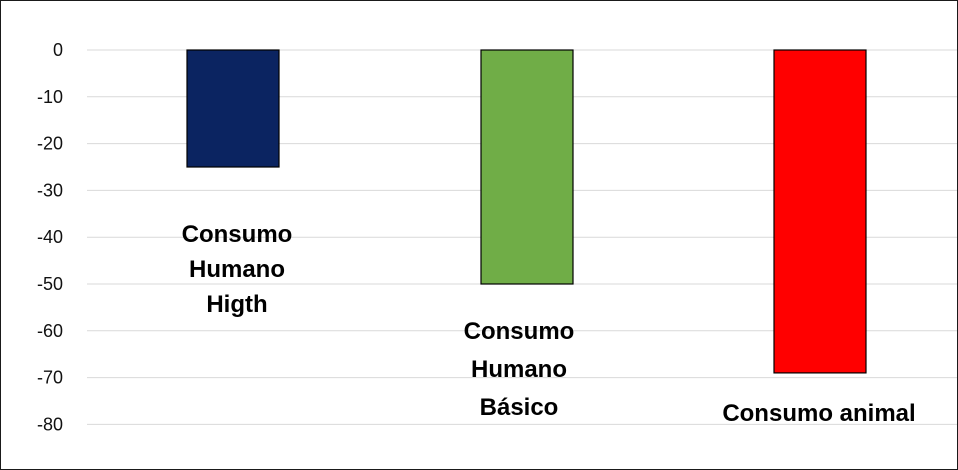 Image resolution: width=958 pixels, height=470 pixels. Describe the element at coordinates (50, 190) in the screenshot. I see `y-tick-label: -30` at that location.